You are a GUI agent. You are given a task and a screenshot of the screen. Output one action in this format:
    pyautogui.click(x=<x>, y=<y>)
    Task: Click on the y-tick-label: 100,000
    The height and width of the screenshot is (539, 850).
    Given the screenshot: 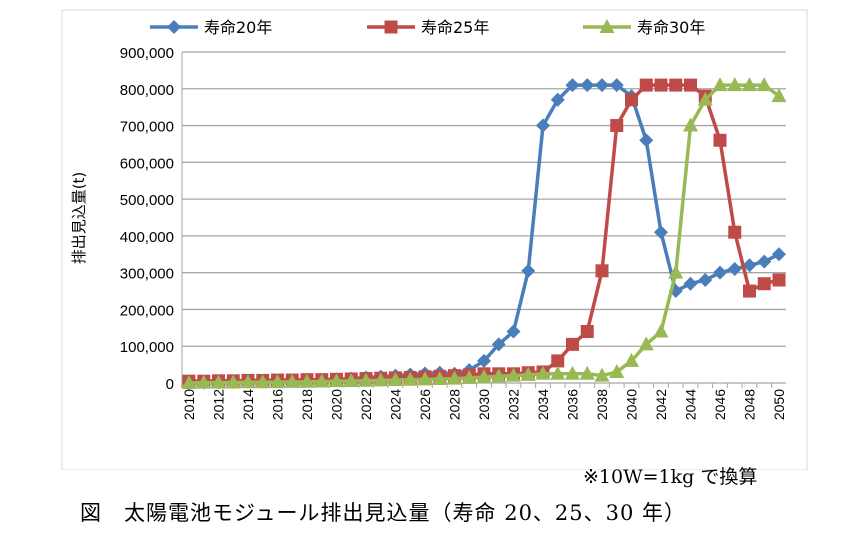 What is the action you would take?
    pyautogui.click(x=147, y=347)
    